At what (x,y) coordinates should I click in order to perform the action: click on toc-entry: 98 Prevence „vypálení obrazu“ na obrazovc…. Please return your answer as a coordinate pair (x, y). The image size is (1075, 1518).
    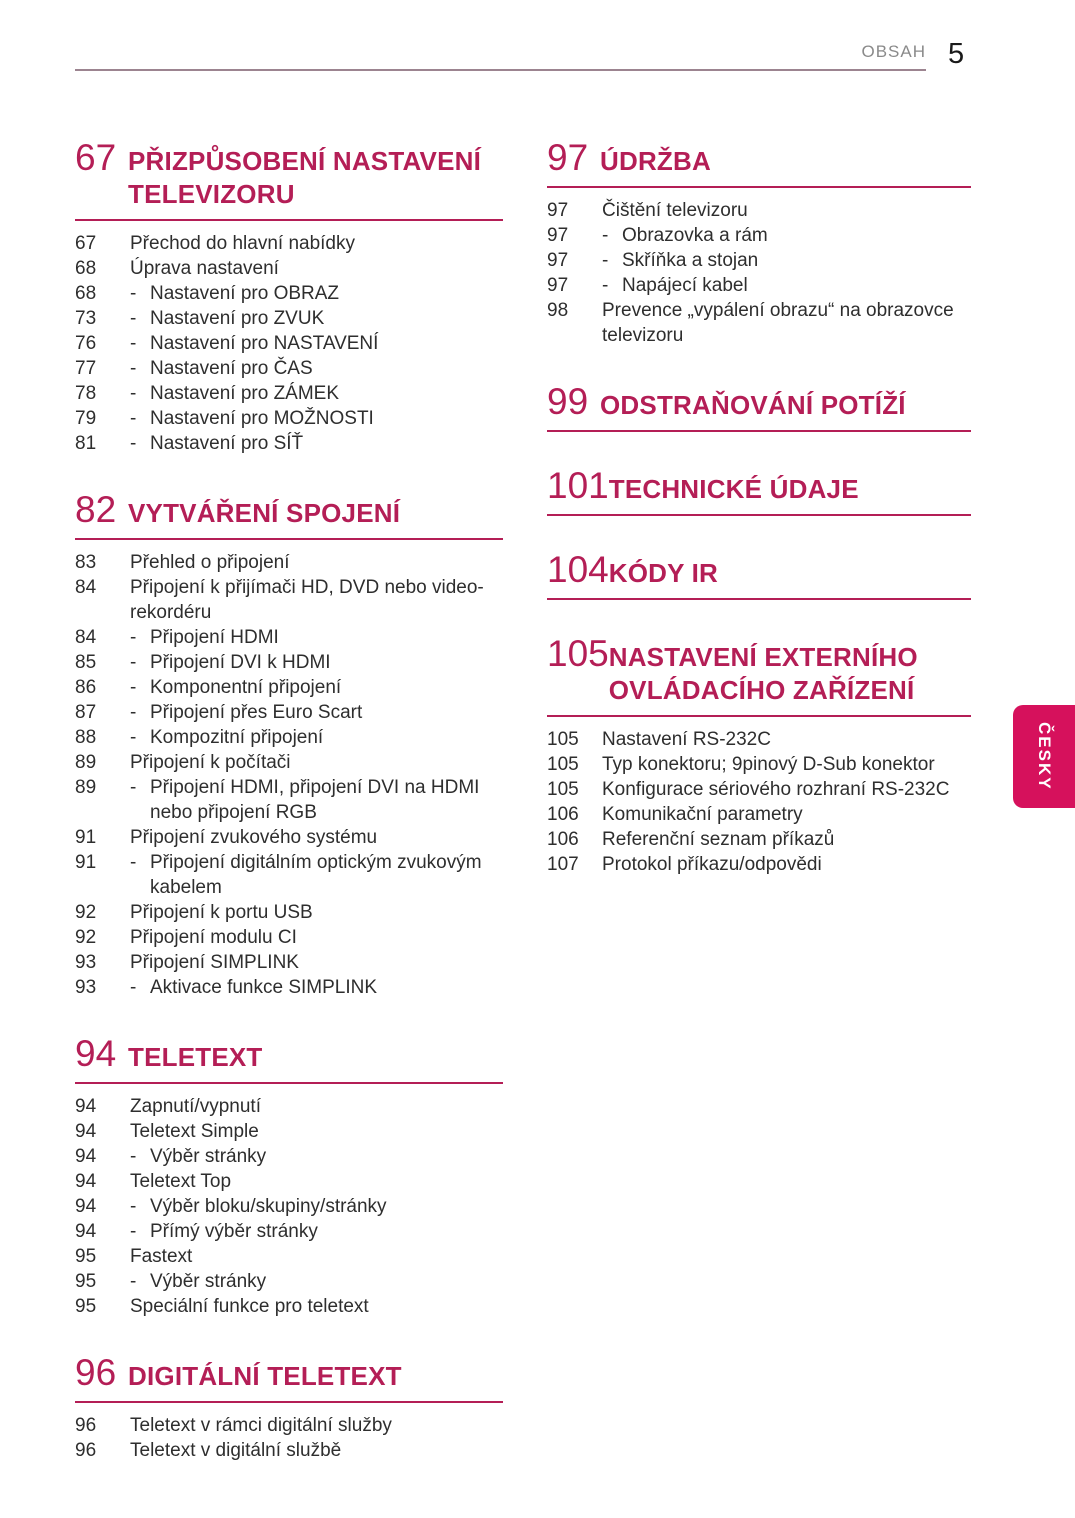
    Looking at the image, I should click on (759, 323).